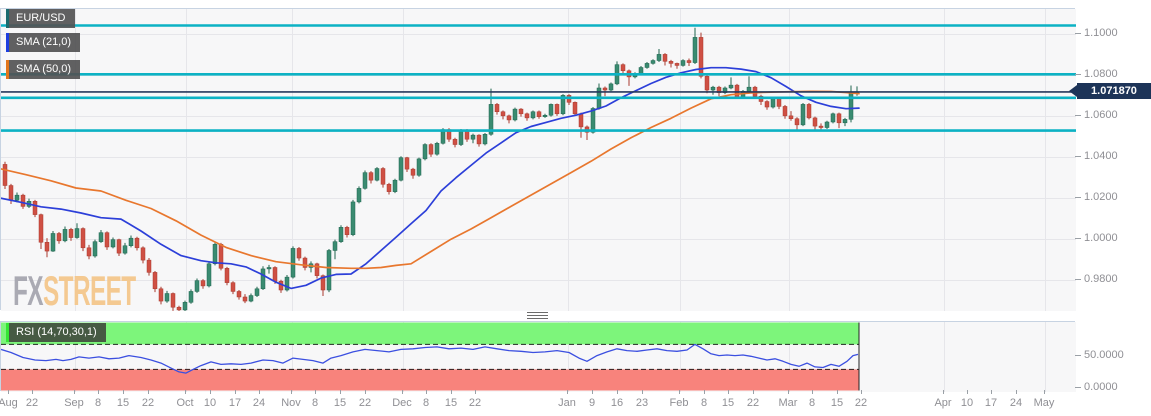  Describe the element at coordinates (402, 403) in the screenshot. I see `time-tick-label: Dec` at that location.